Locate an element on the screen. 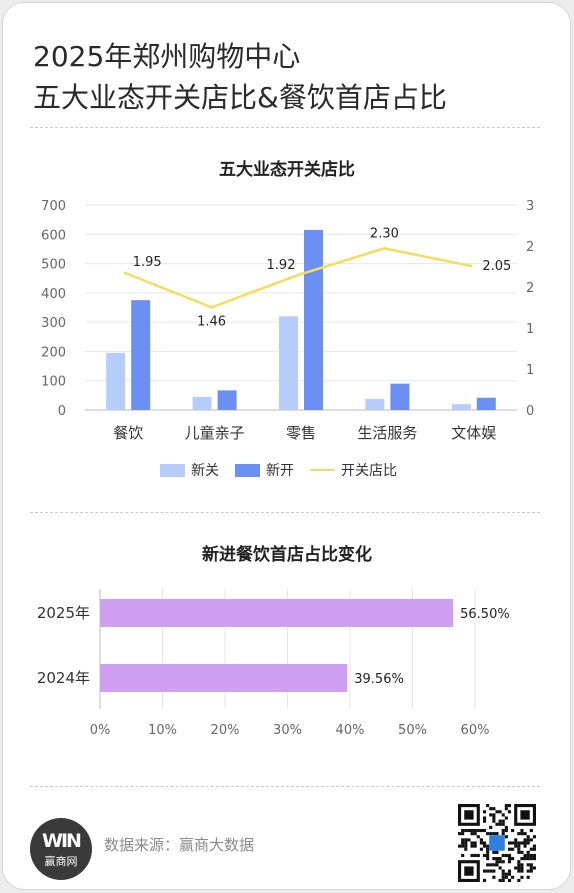  legend-item-ratio: 开关店比 is located at coordinates (353, 470).